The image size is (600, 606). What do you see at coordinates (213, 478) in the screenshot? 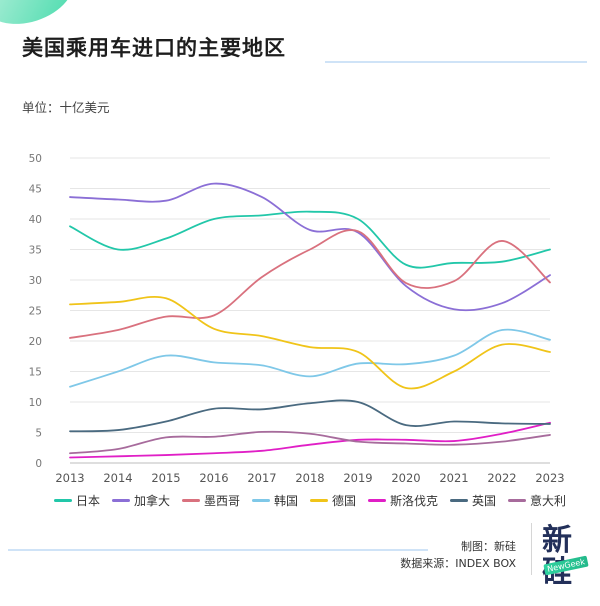
I see `x-tick-label: 2016` at bounding box center [213, 478].